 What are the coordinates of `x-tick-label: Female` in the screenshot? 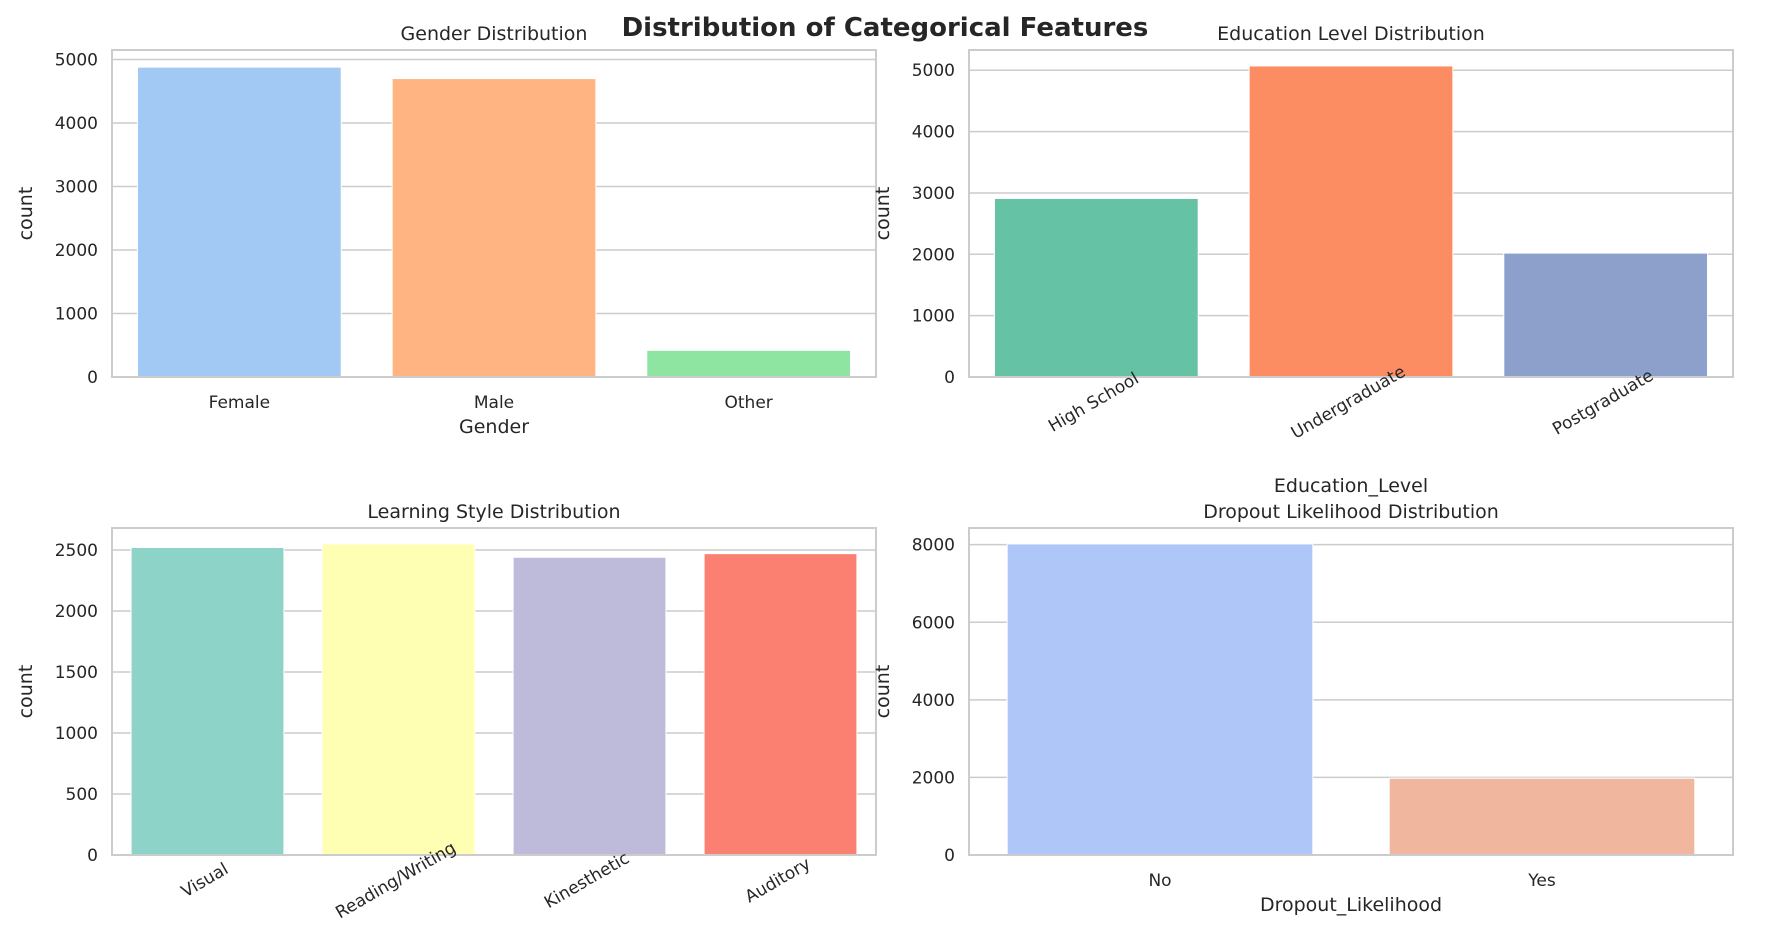 It's located at (239, 403).